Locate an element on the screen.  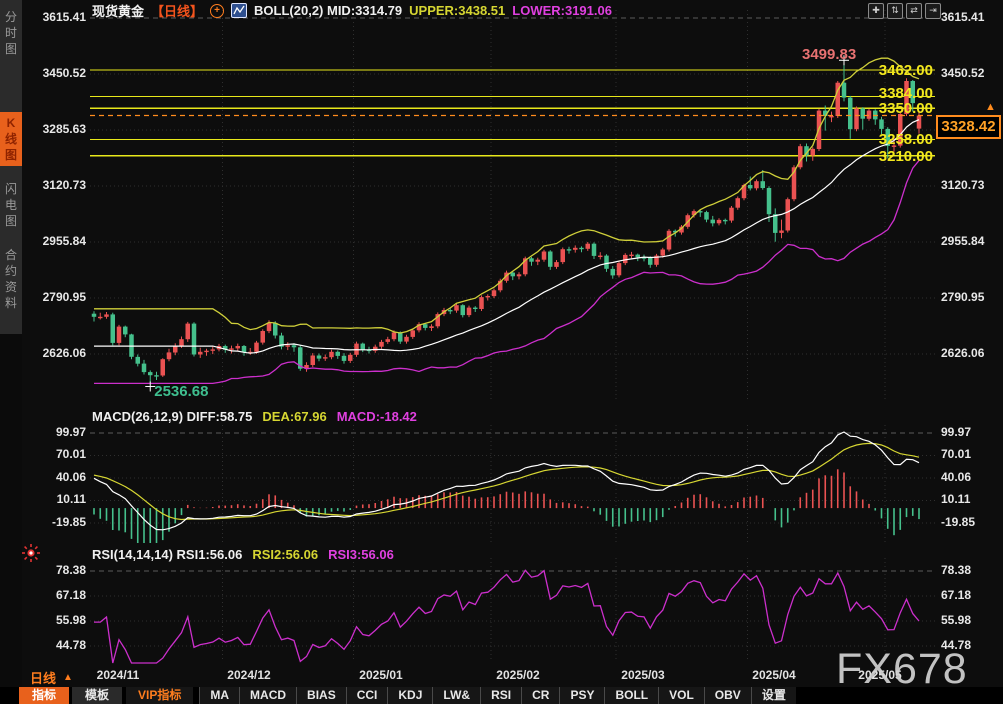
main-axis-tick-left: 2790.95 is located at coordinates (64, 297).